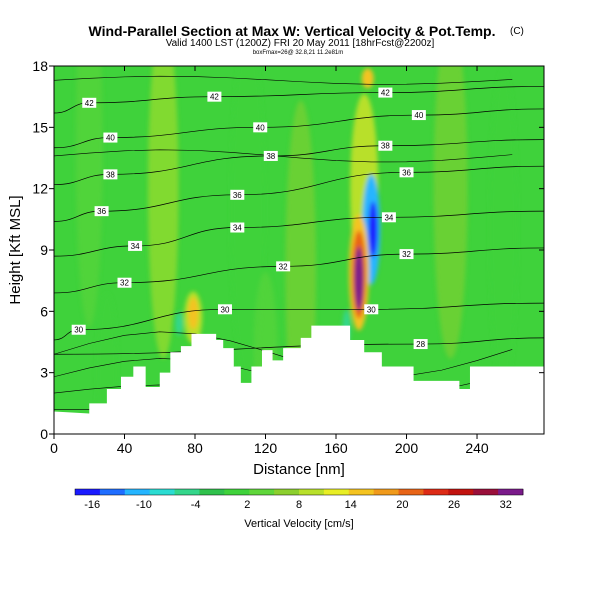 The image size is (600, 600). I want to click on y-tick-label: 15, so click(40, 127).